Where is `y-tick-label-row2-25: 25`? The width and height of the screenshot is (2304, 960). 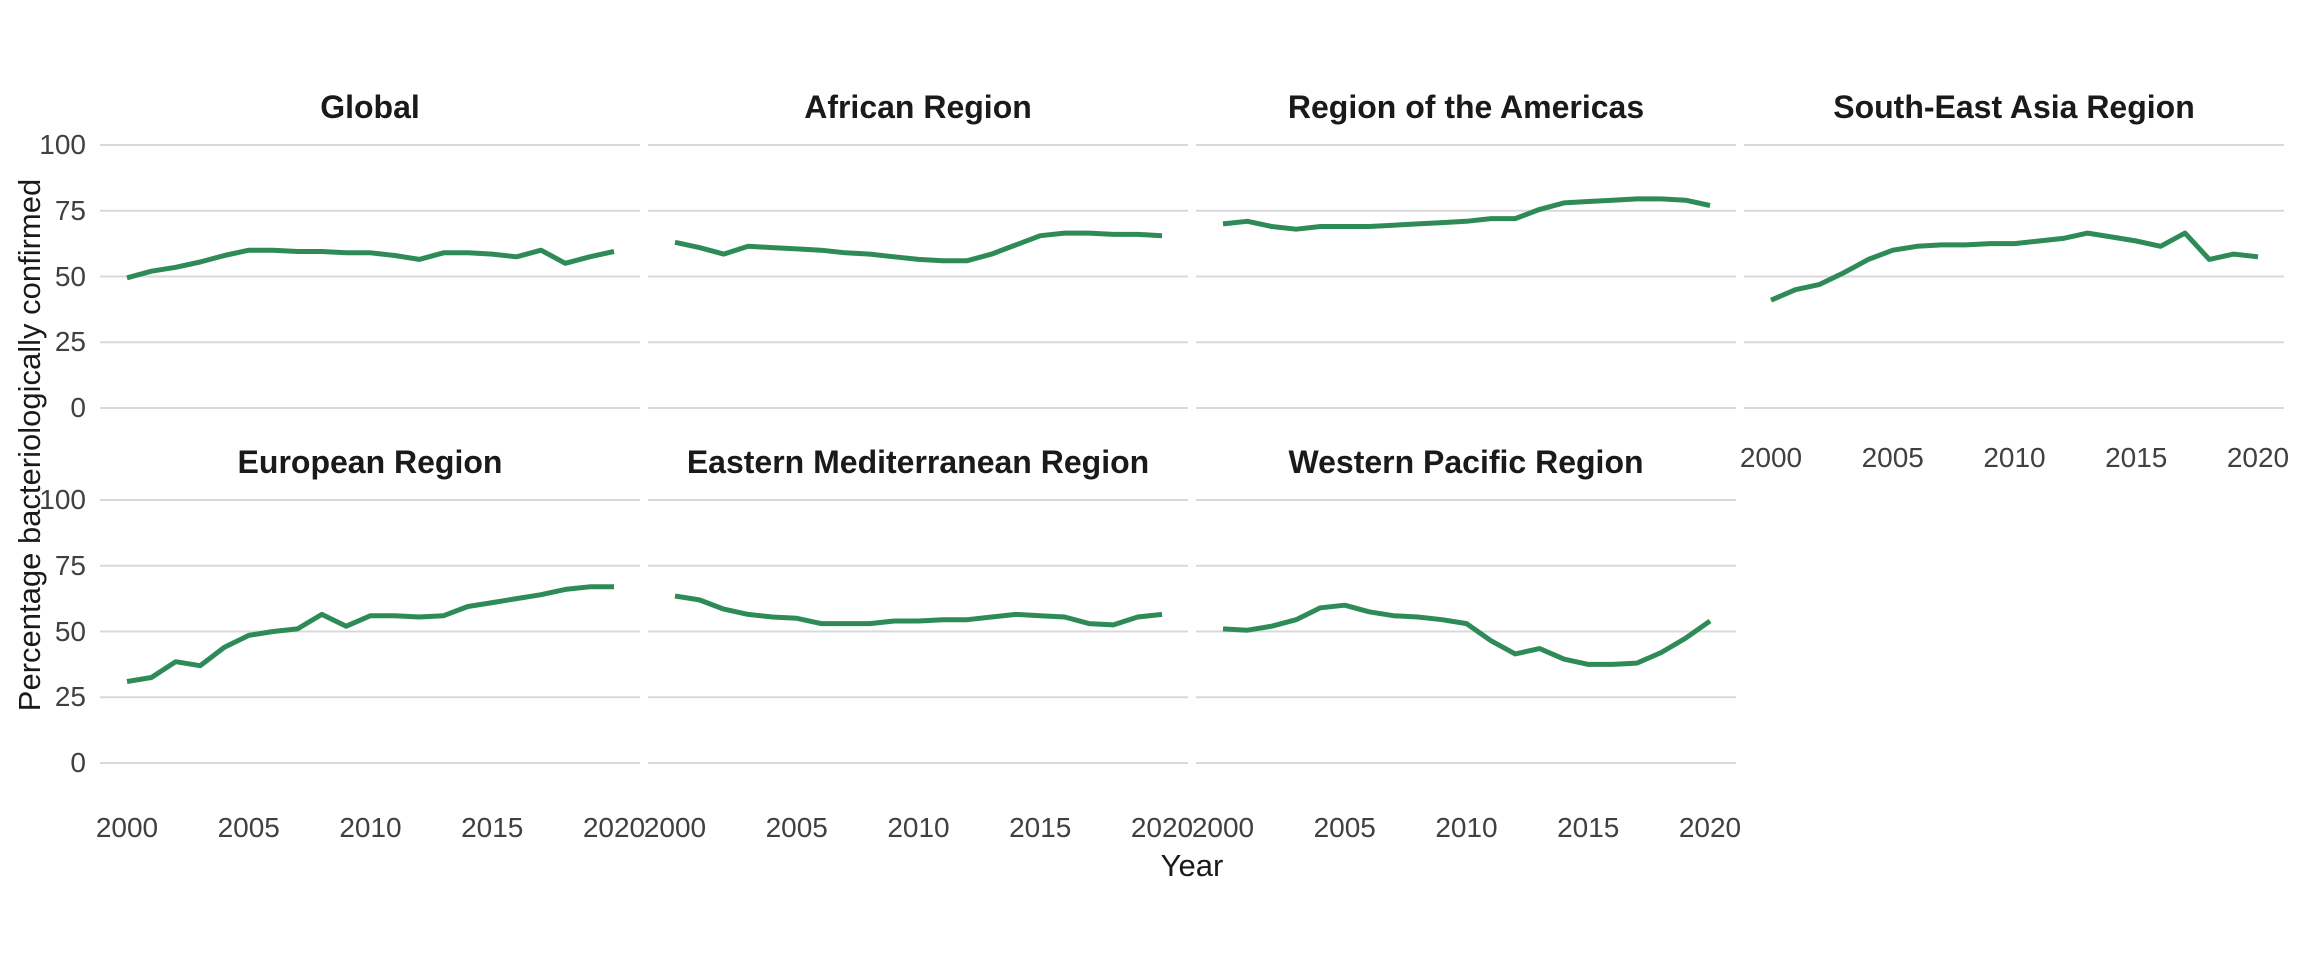 y-tick-label-row2-25: 25 is located at coordinates (70, 697).